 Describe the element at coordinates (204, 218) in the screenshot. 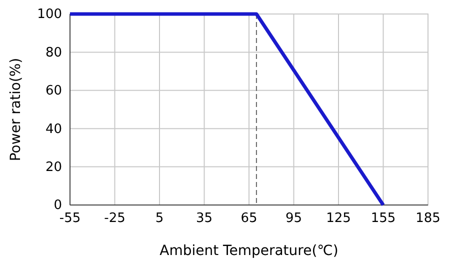

I see `x-tick-label: 35` at that location.